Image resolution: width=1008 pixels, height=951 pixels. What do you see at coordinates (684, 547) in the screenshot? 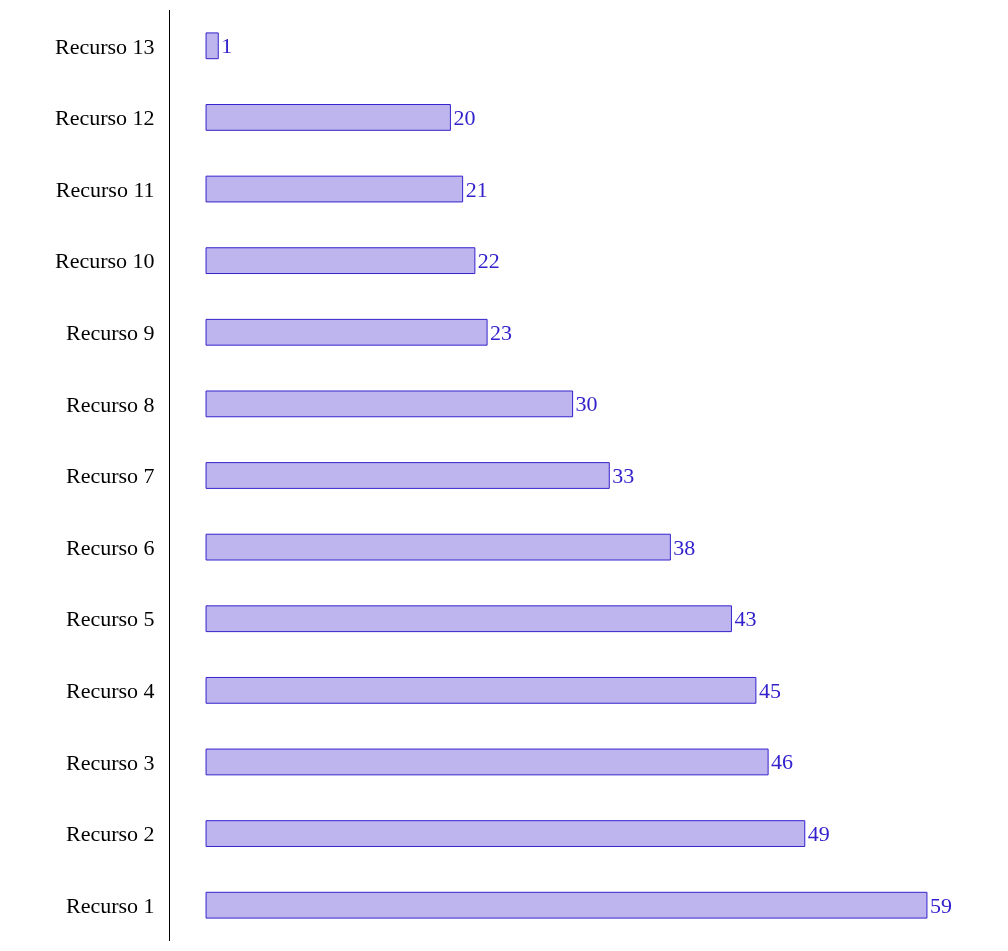
I see `data-label: 38` at bounding box center [684, 547].